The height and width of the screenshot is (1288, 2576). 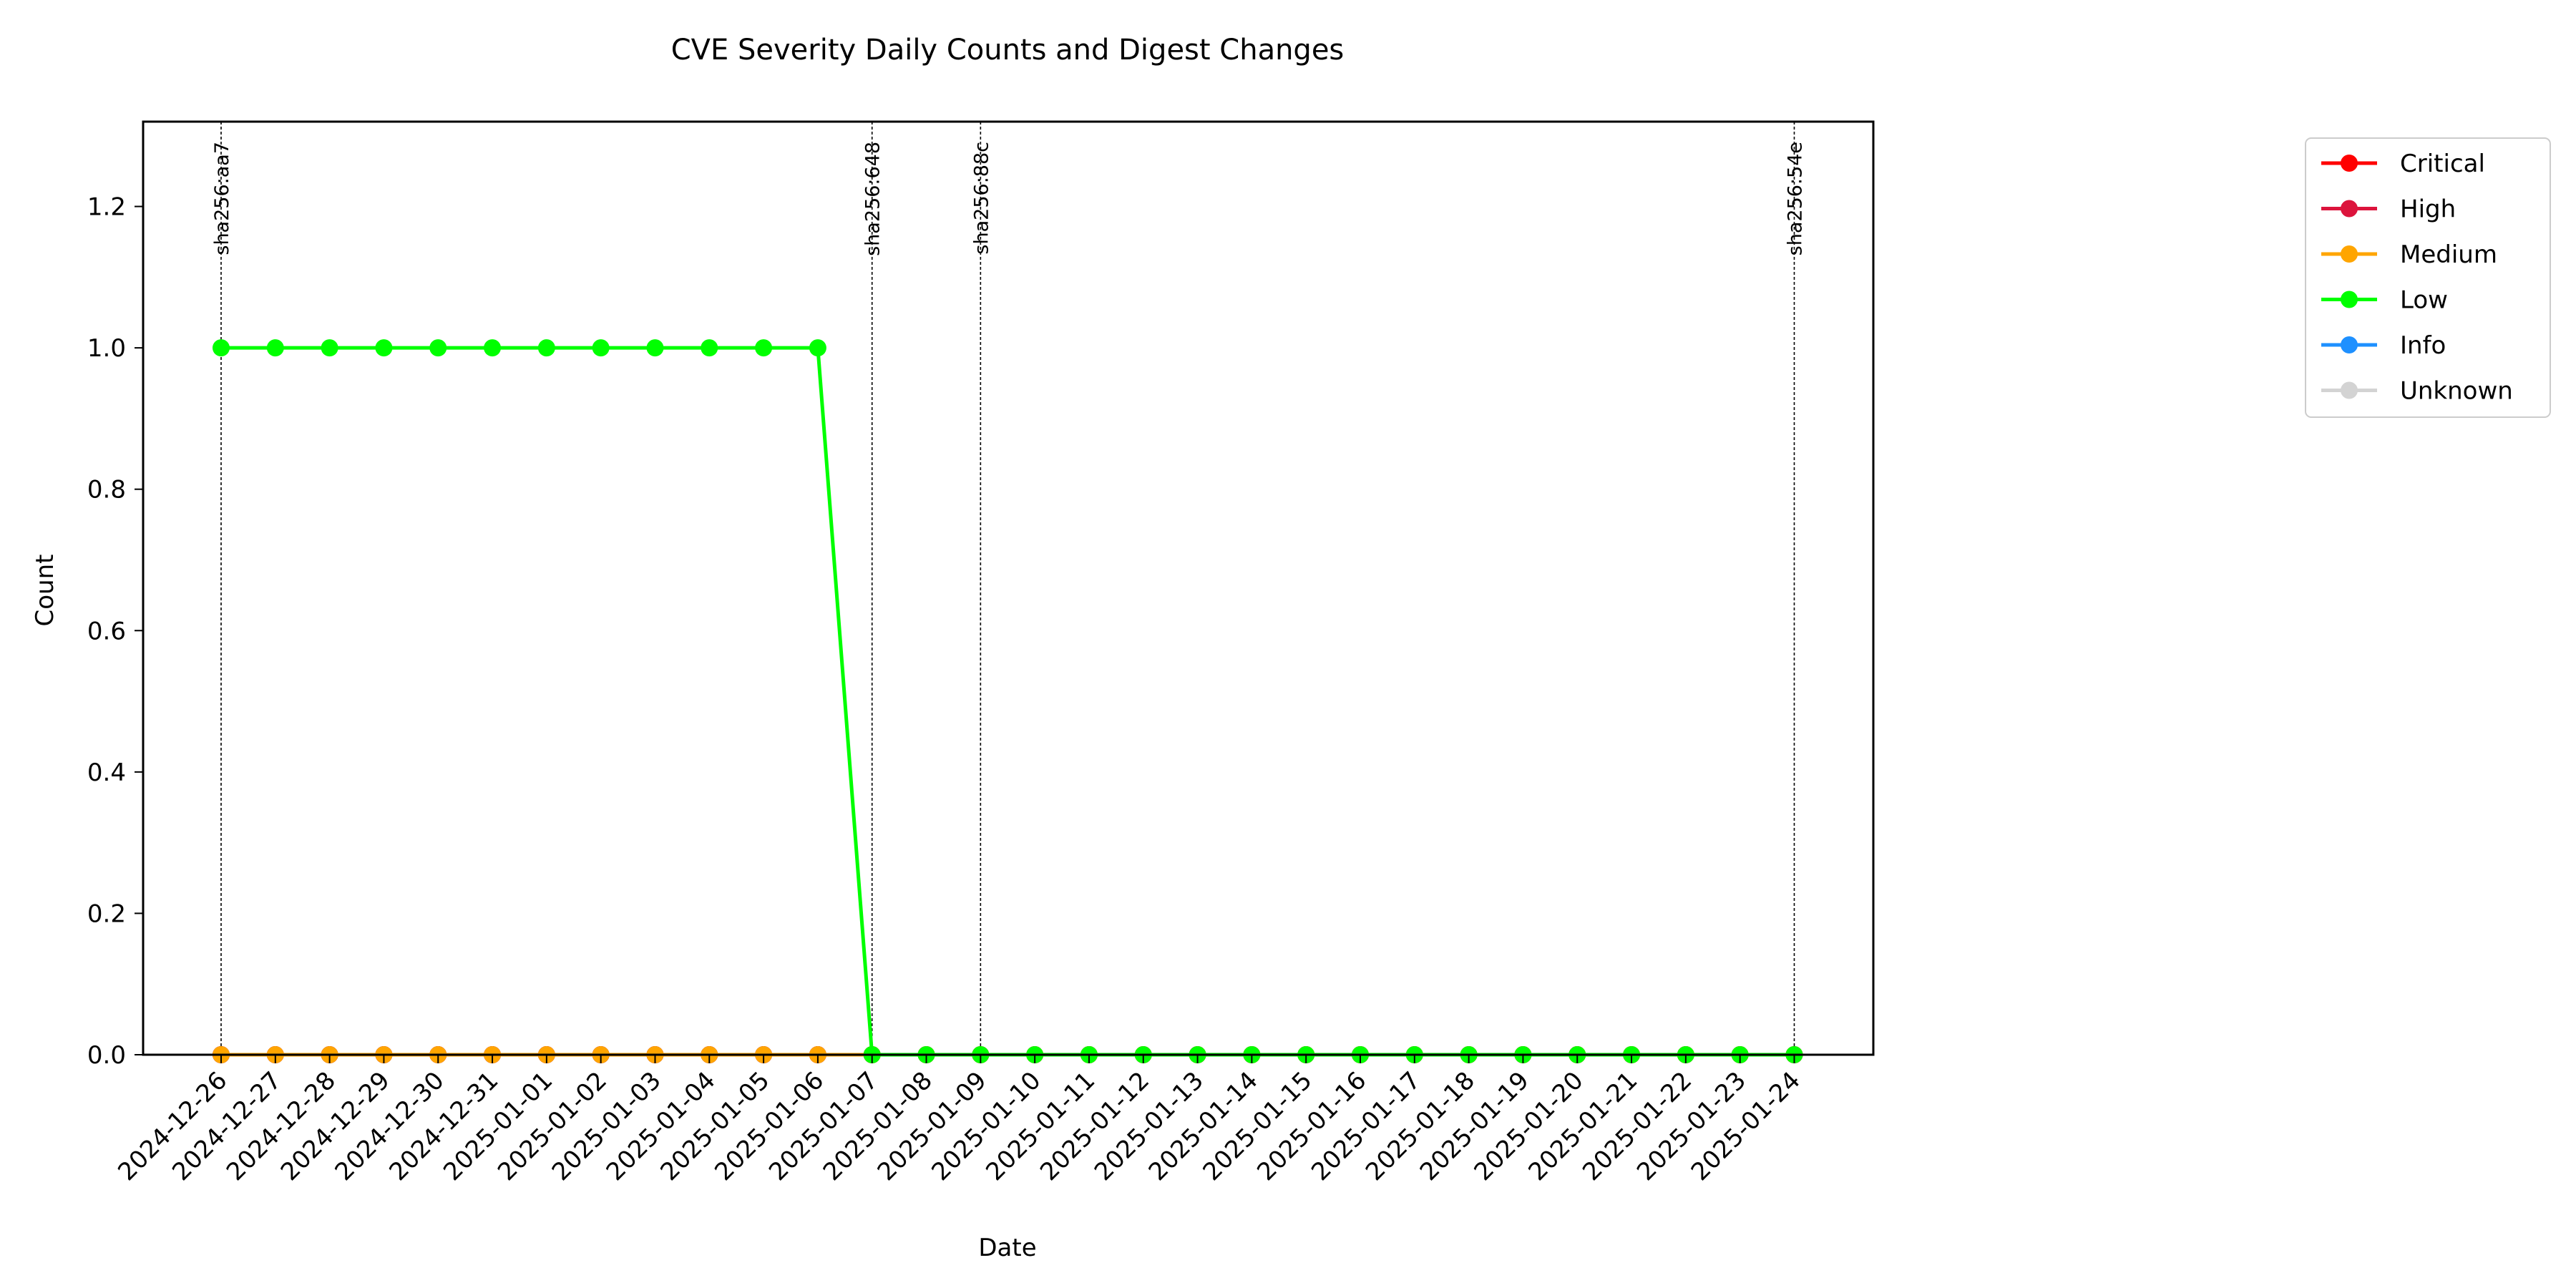 What do you see at coordinates (2428, 209) in the screenshot?
I see `legend-label-high: High` at bounding box center [2428, 209].